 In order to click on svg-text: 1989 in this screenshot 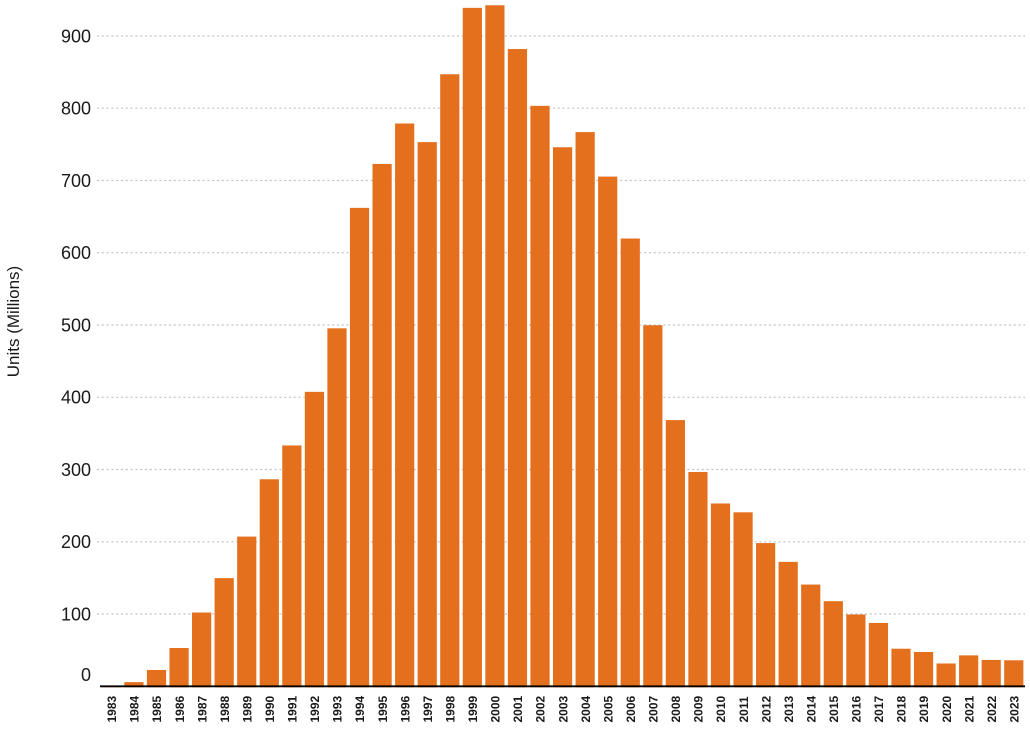, I will do `click(247, 708)`.